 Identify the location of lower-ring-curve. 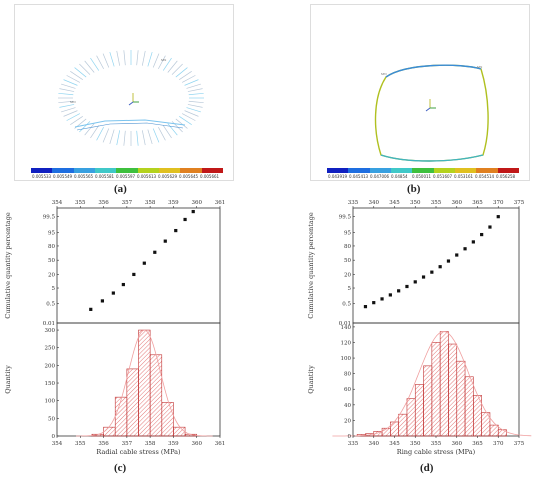
(130, 123).